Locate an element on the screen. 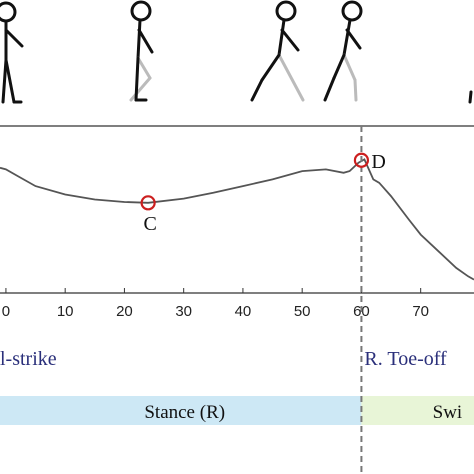 Image resolution: width=474 pixels, height=474 pixels. point-marker-d is located at coordinates (361, 160).